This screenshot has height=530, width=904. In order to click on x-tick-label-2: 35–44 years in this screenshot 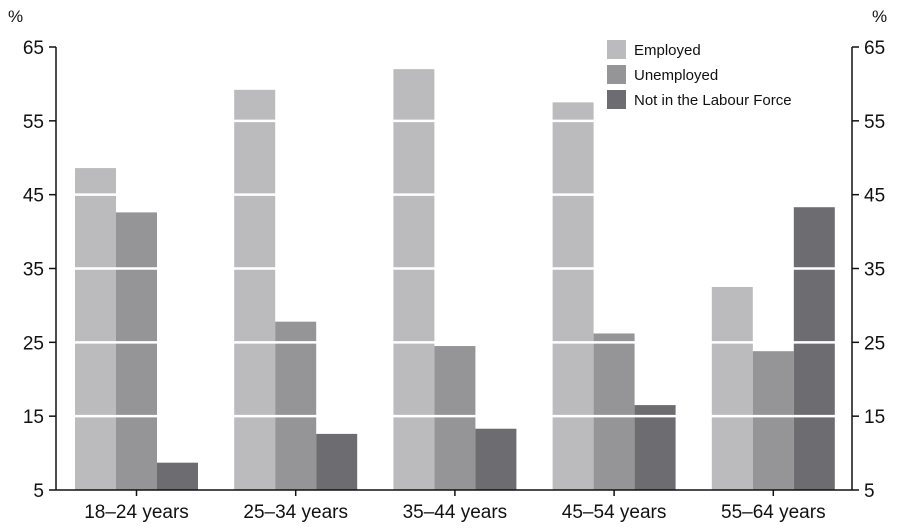, I will do `click(455, 512)`.